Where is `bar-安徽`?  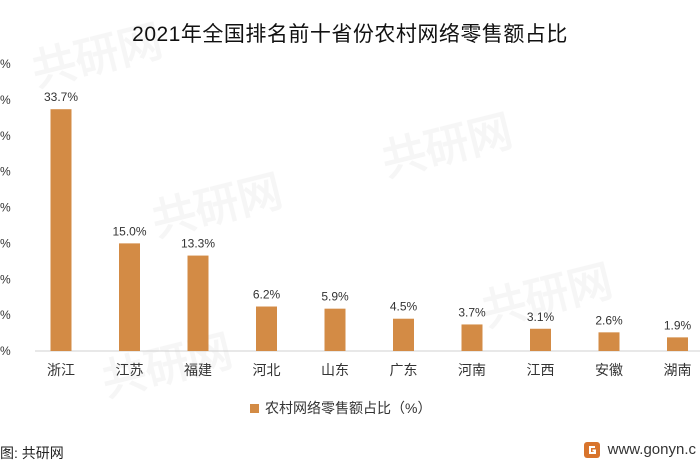
bar-安徽 is located at coordinates (609, 341).